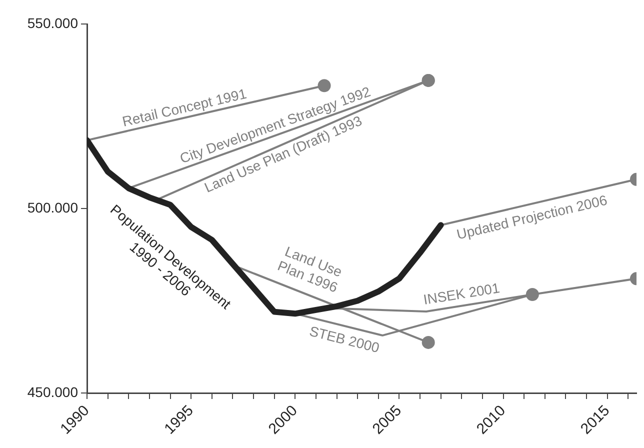 Image resolution: width=644 pixels, height=448 pixels. Describe the element at coordinates (184, 107) in the screenshot. I see `text: Retail Concept 1991` at that location.